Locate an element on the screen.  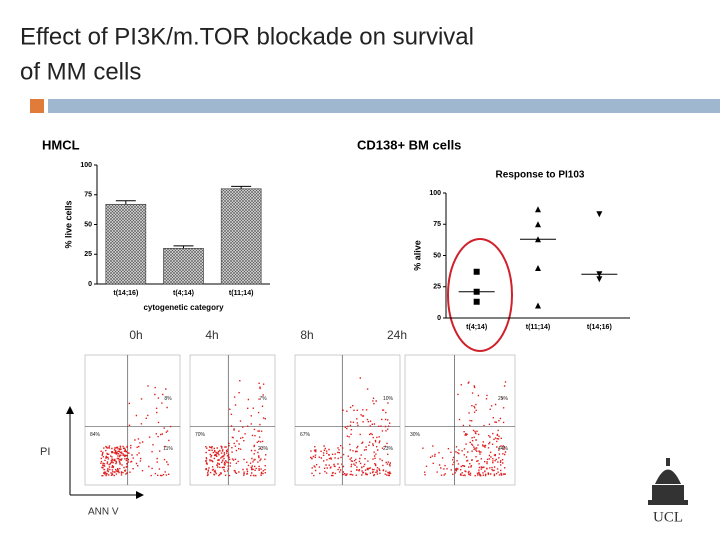
quadrant-label: 67% is located at coordinates (305, 435).